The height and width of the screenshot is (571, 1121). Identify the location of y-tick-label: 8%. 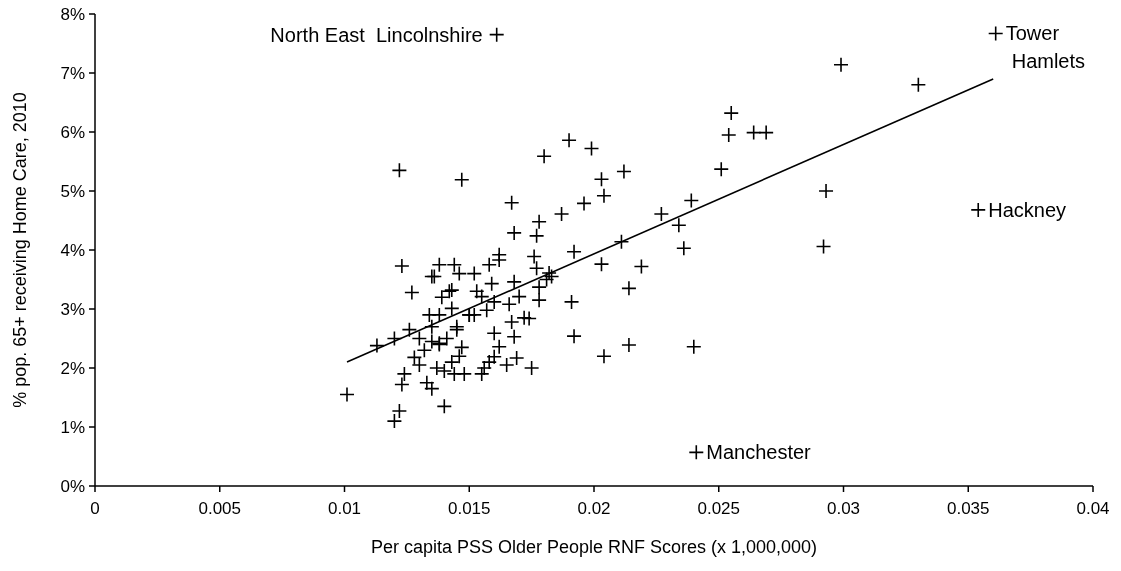
(72, 14).